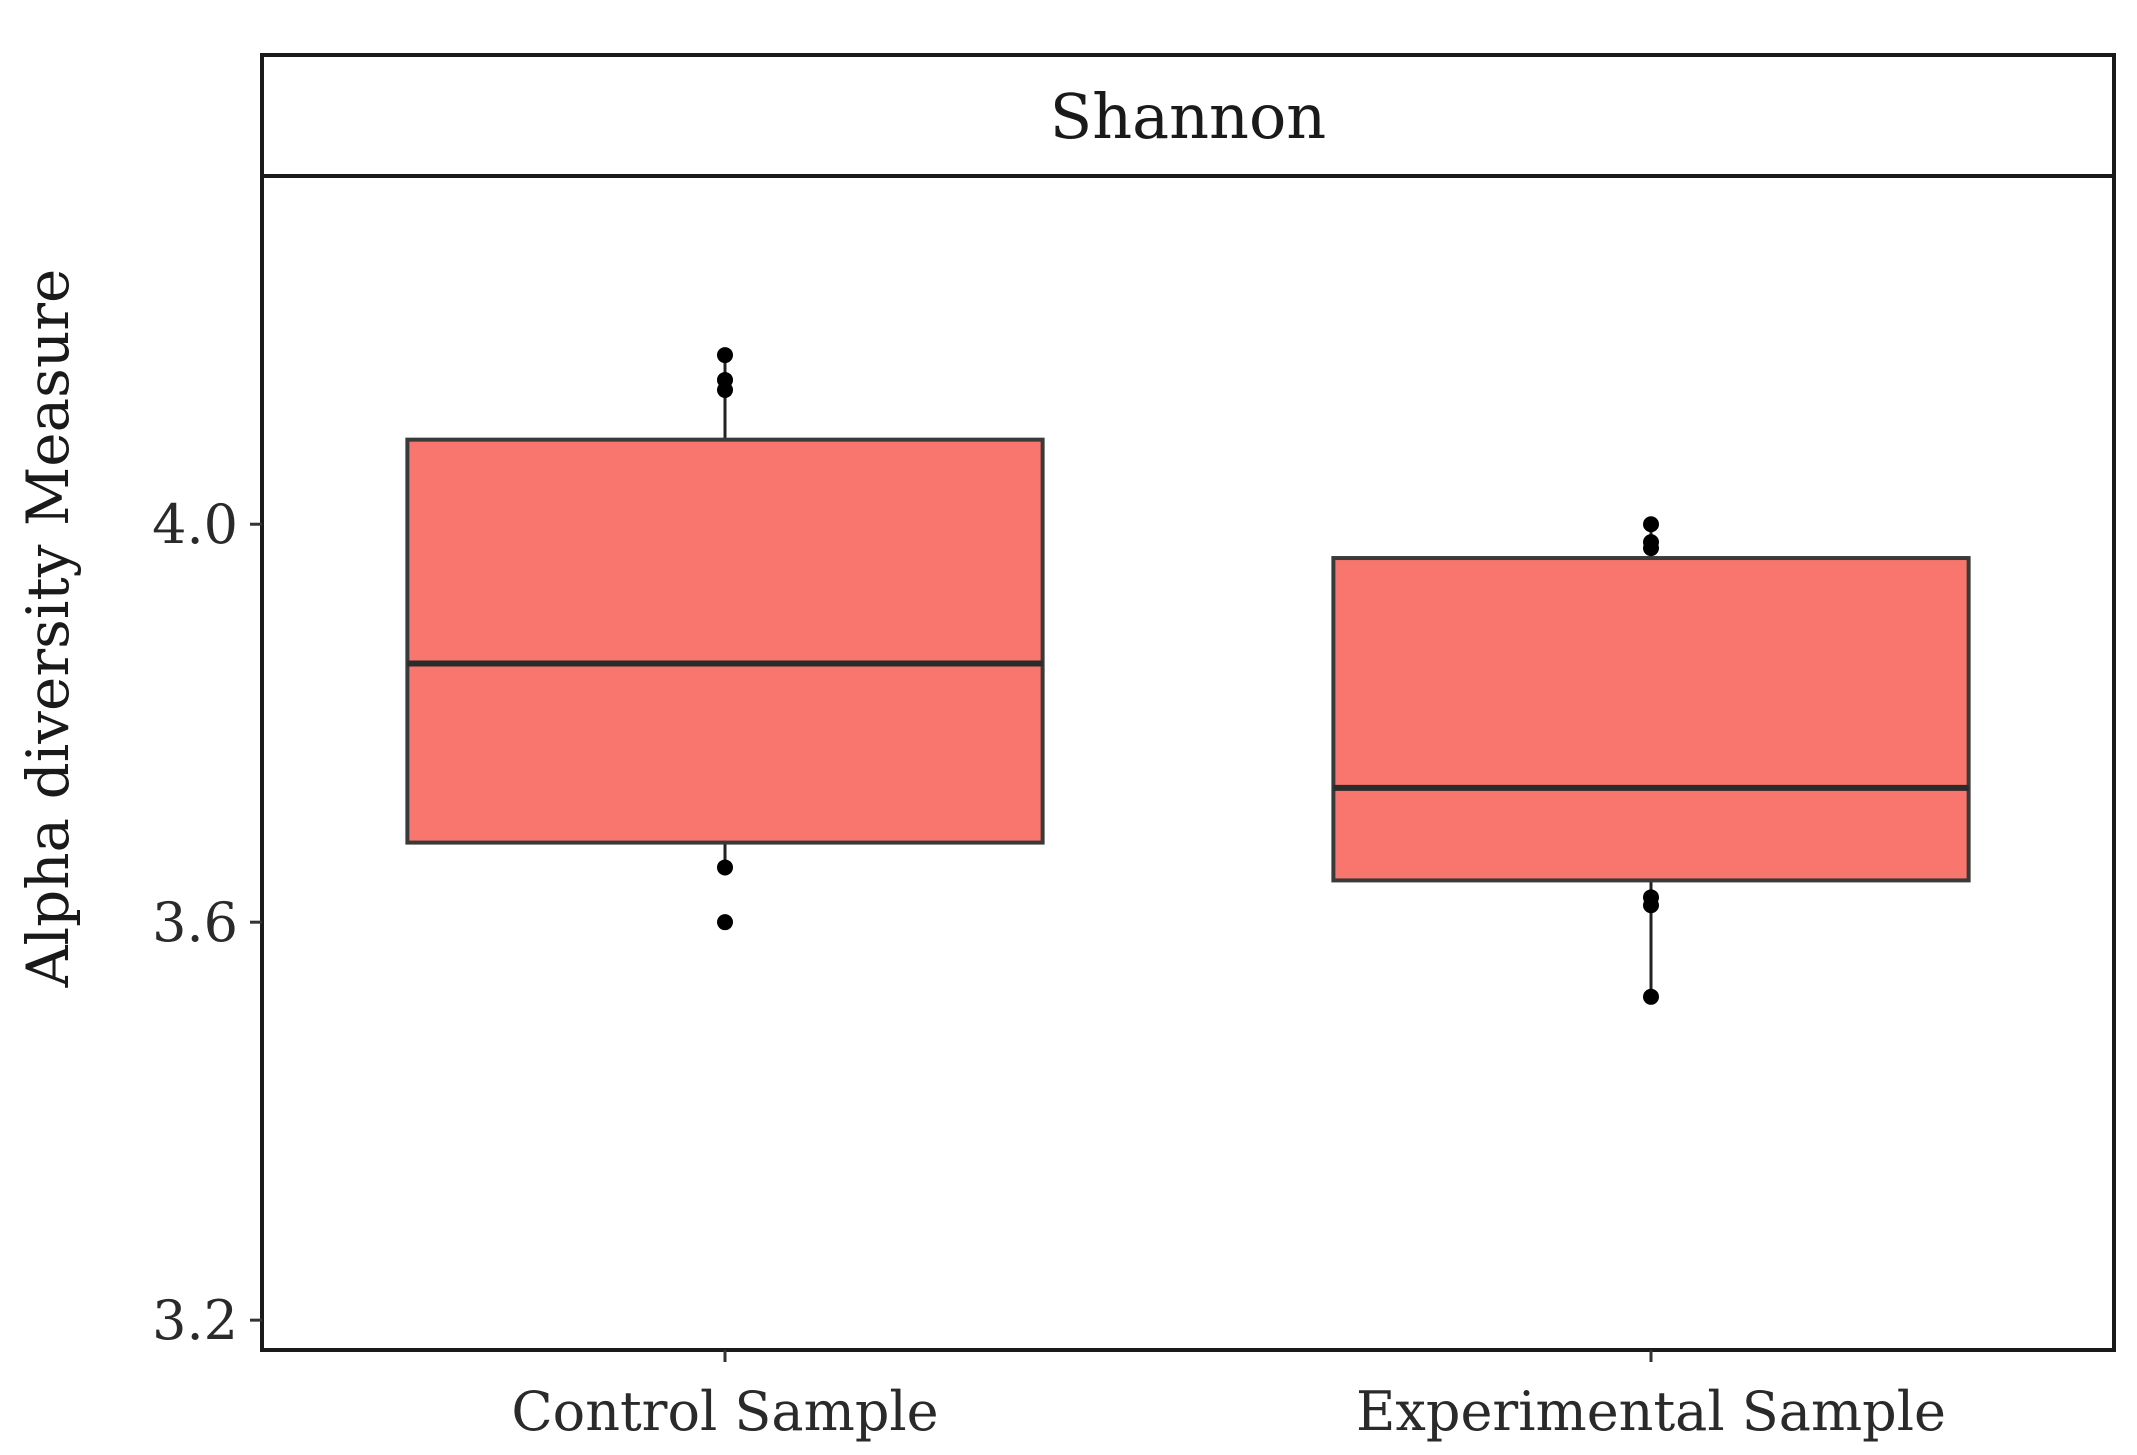 This screenshot has height=1455, width=2137. Describe the element at coordinates (195, 1320) in the screenshot. I see `y-tick-label: 3.2` at that location.